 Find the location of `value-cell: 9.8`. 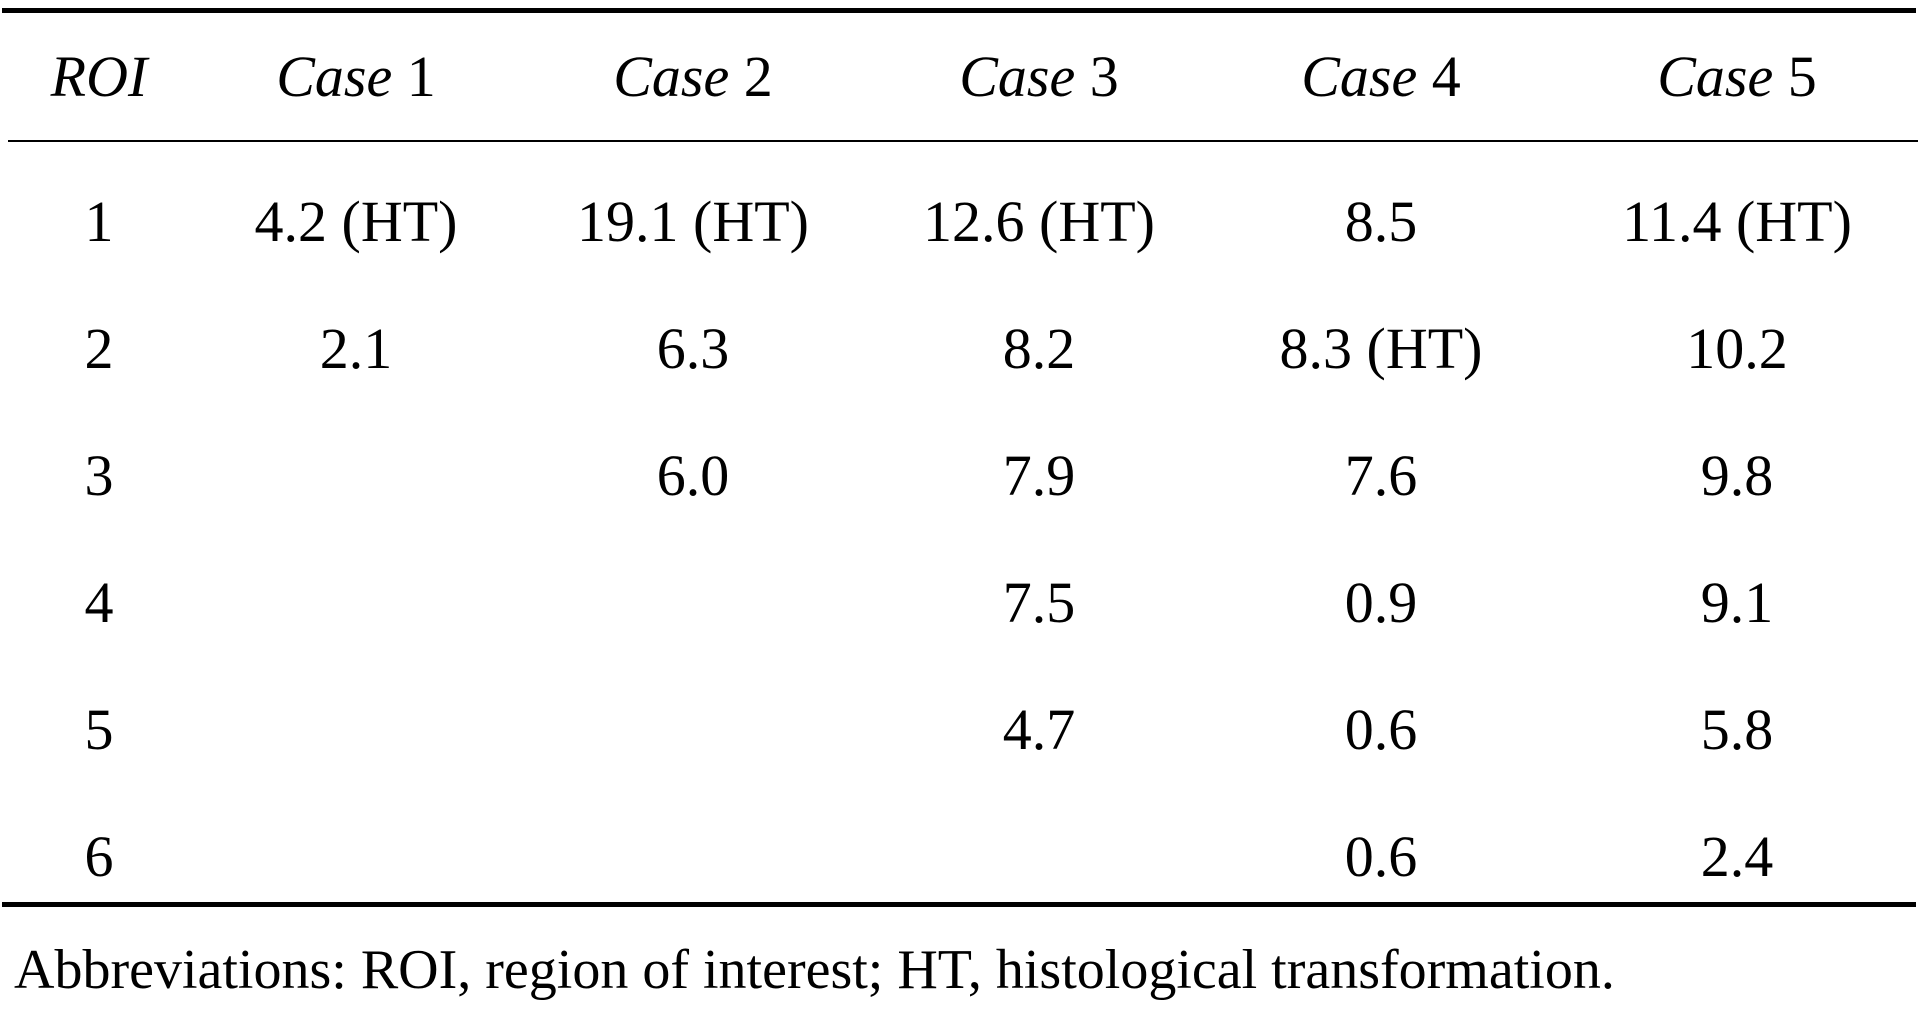

value-cell: 9.8 is located at coordinates (1737, 475).